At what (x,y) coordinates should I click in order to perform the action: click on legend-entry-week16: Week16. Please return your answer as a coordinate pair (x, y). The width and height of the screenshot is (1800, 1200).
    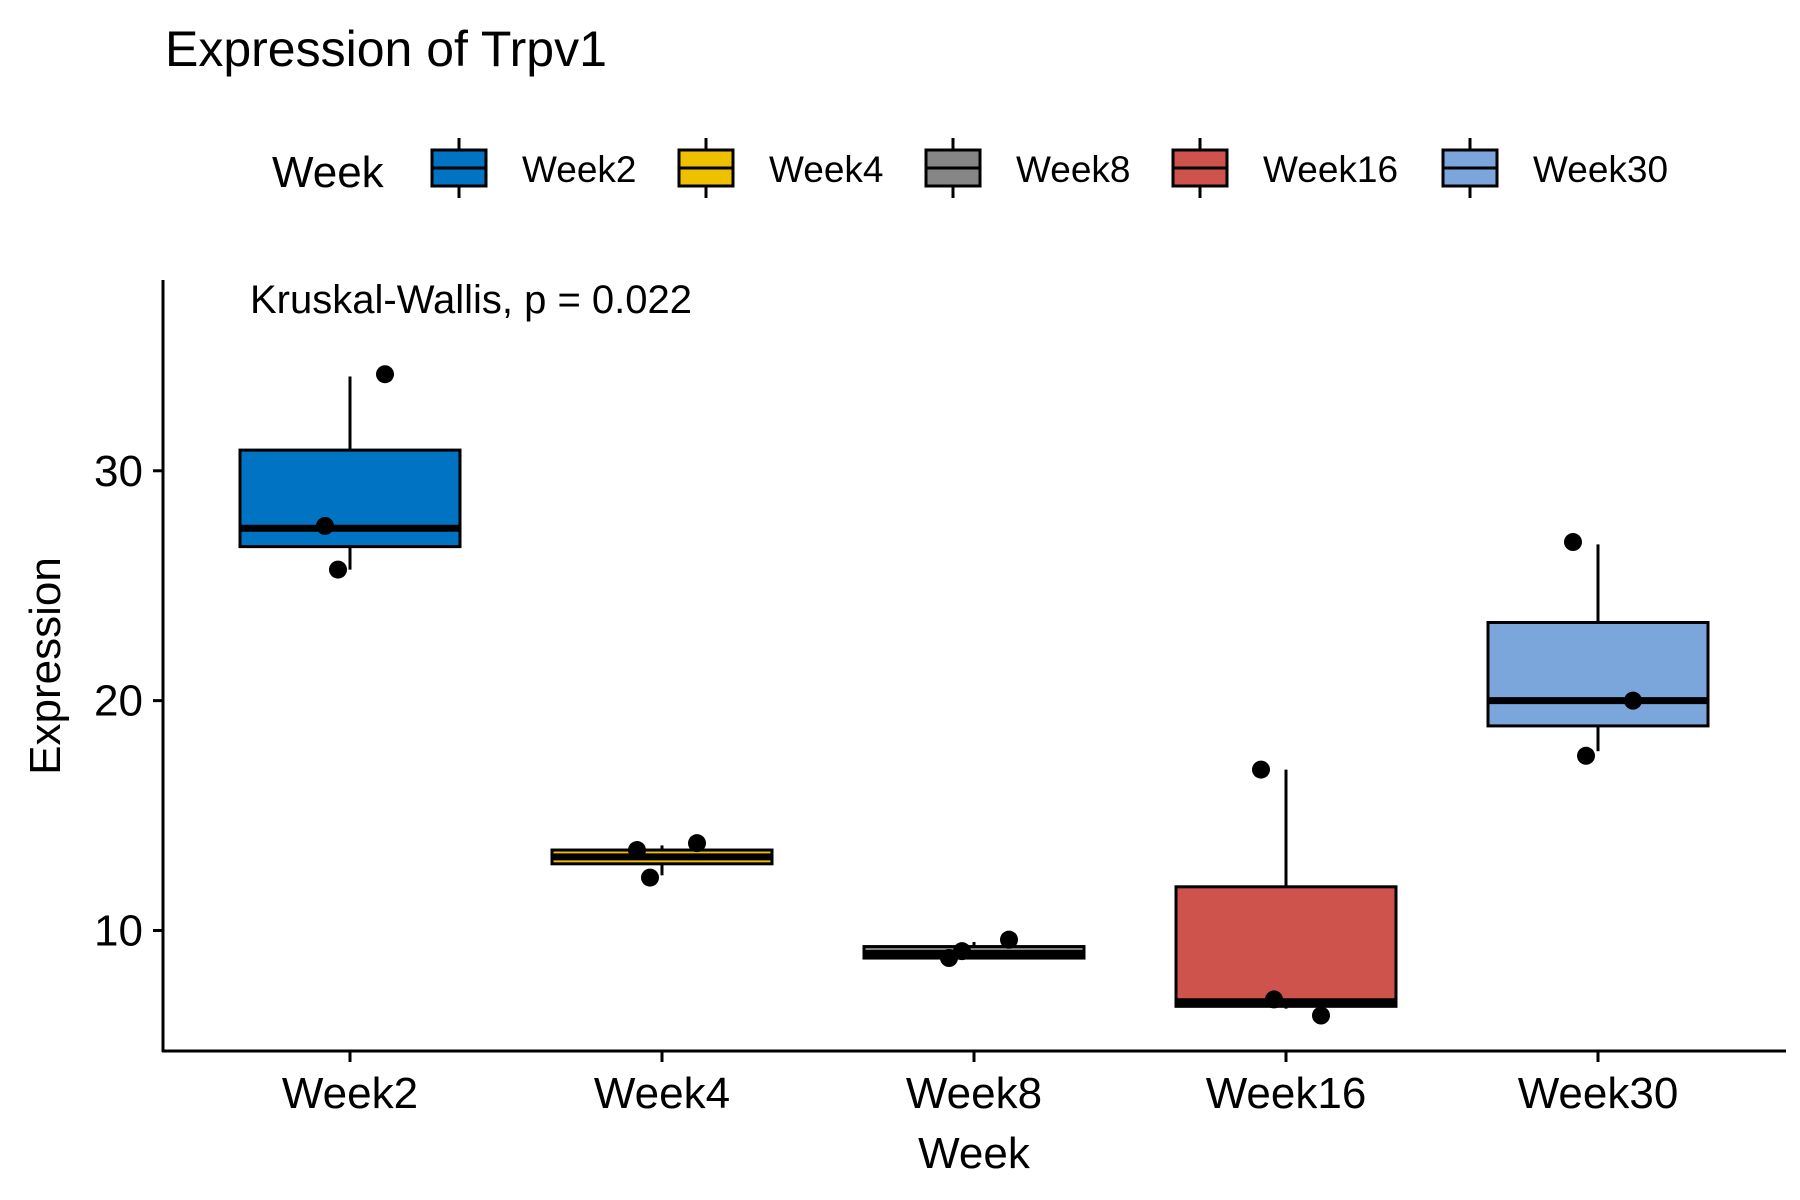
    Looking at the image, I should click on (1284, 168).